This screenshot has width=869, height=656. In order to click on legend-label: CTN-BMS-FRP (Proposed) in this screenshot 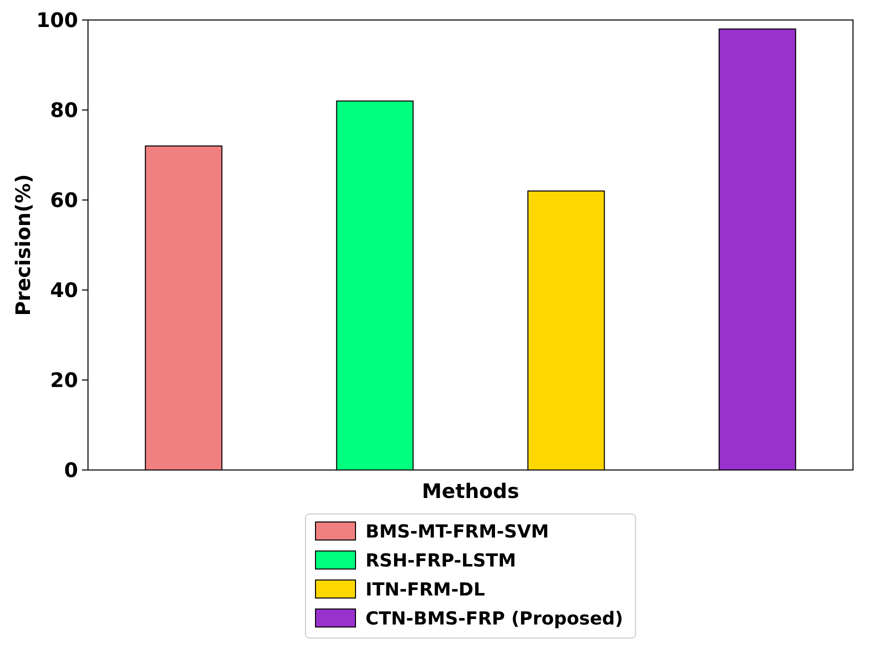, I will do `click(495, 619)`.